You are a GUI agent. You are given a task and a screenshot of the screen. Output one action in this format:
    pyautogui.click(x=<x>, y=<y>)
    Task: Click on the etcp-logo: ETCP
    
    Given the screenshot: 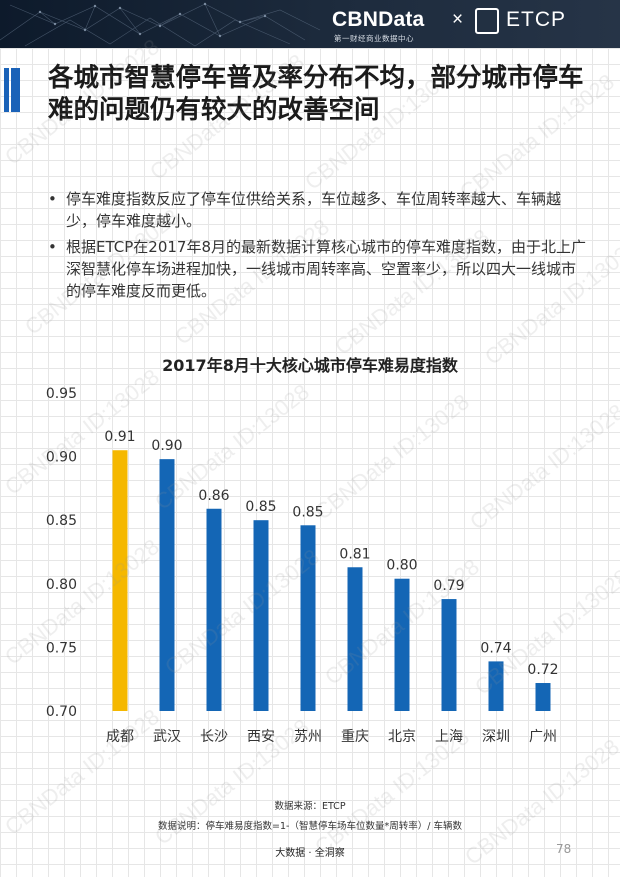 What is the action you would take?
    pyautogui.click(x=536, y=19)
    